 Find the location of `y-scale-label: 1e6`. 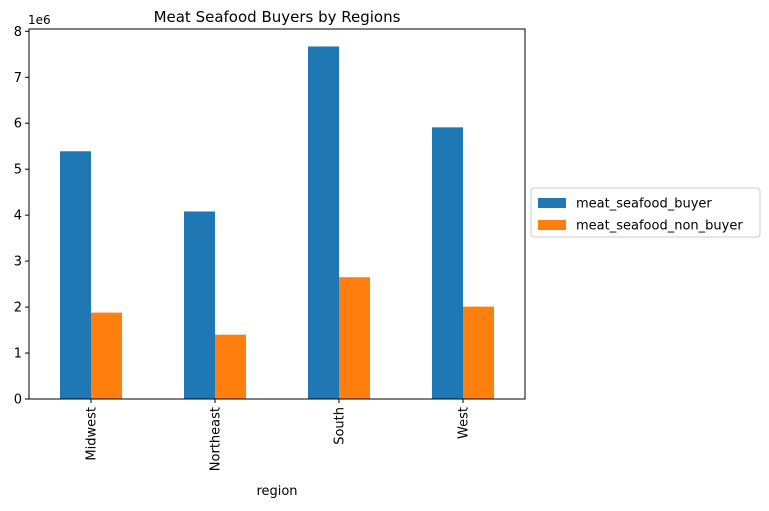

y-scale-label: 1e6 is located at coordinates (39, 20).